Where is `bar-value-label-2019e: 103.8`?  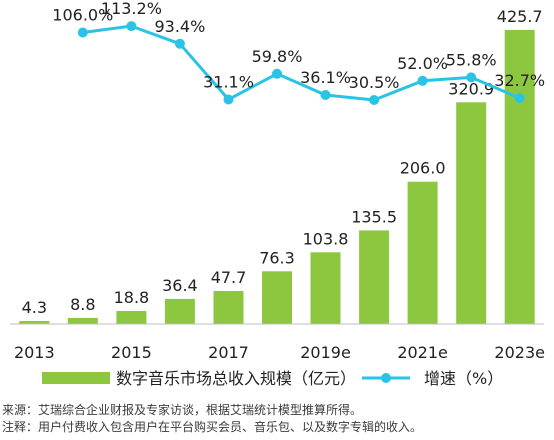
bar-value-label-2019e: 103.8 is located at coordinates (326, 238).